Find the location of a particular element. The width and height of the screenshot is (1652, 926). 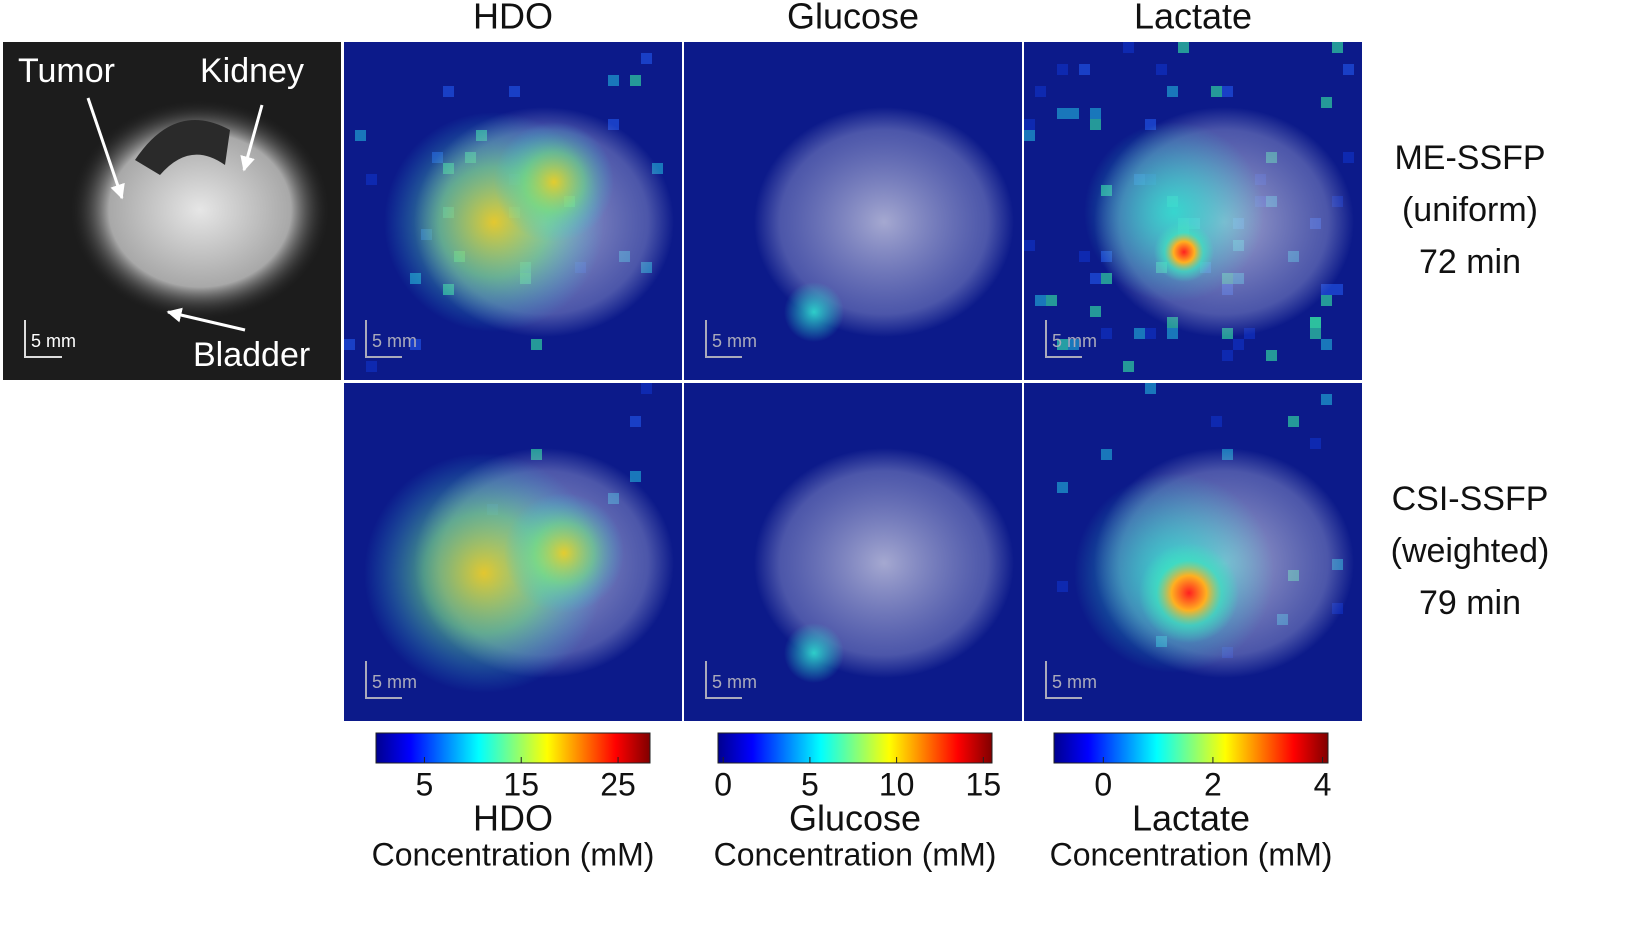

annotation: Kidney is located at coordinates (252, 71).